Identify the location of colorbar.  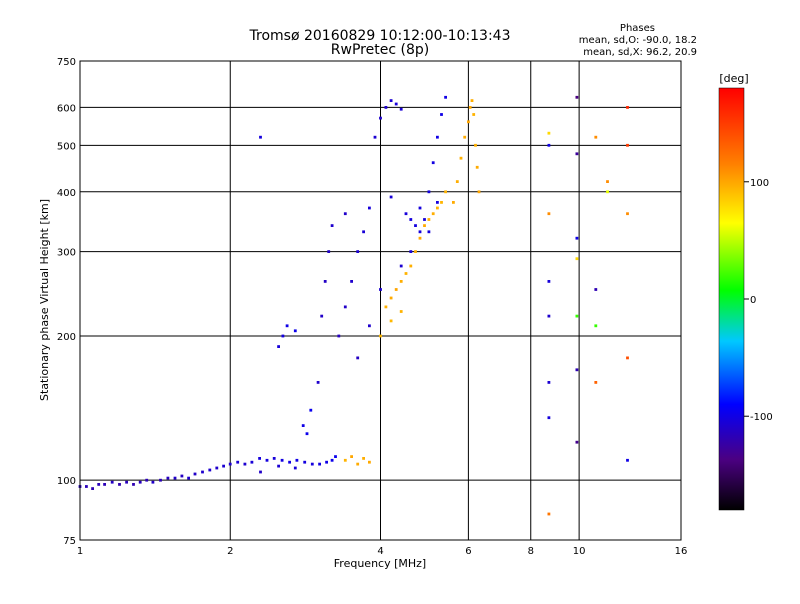
(731, 299).